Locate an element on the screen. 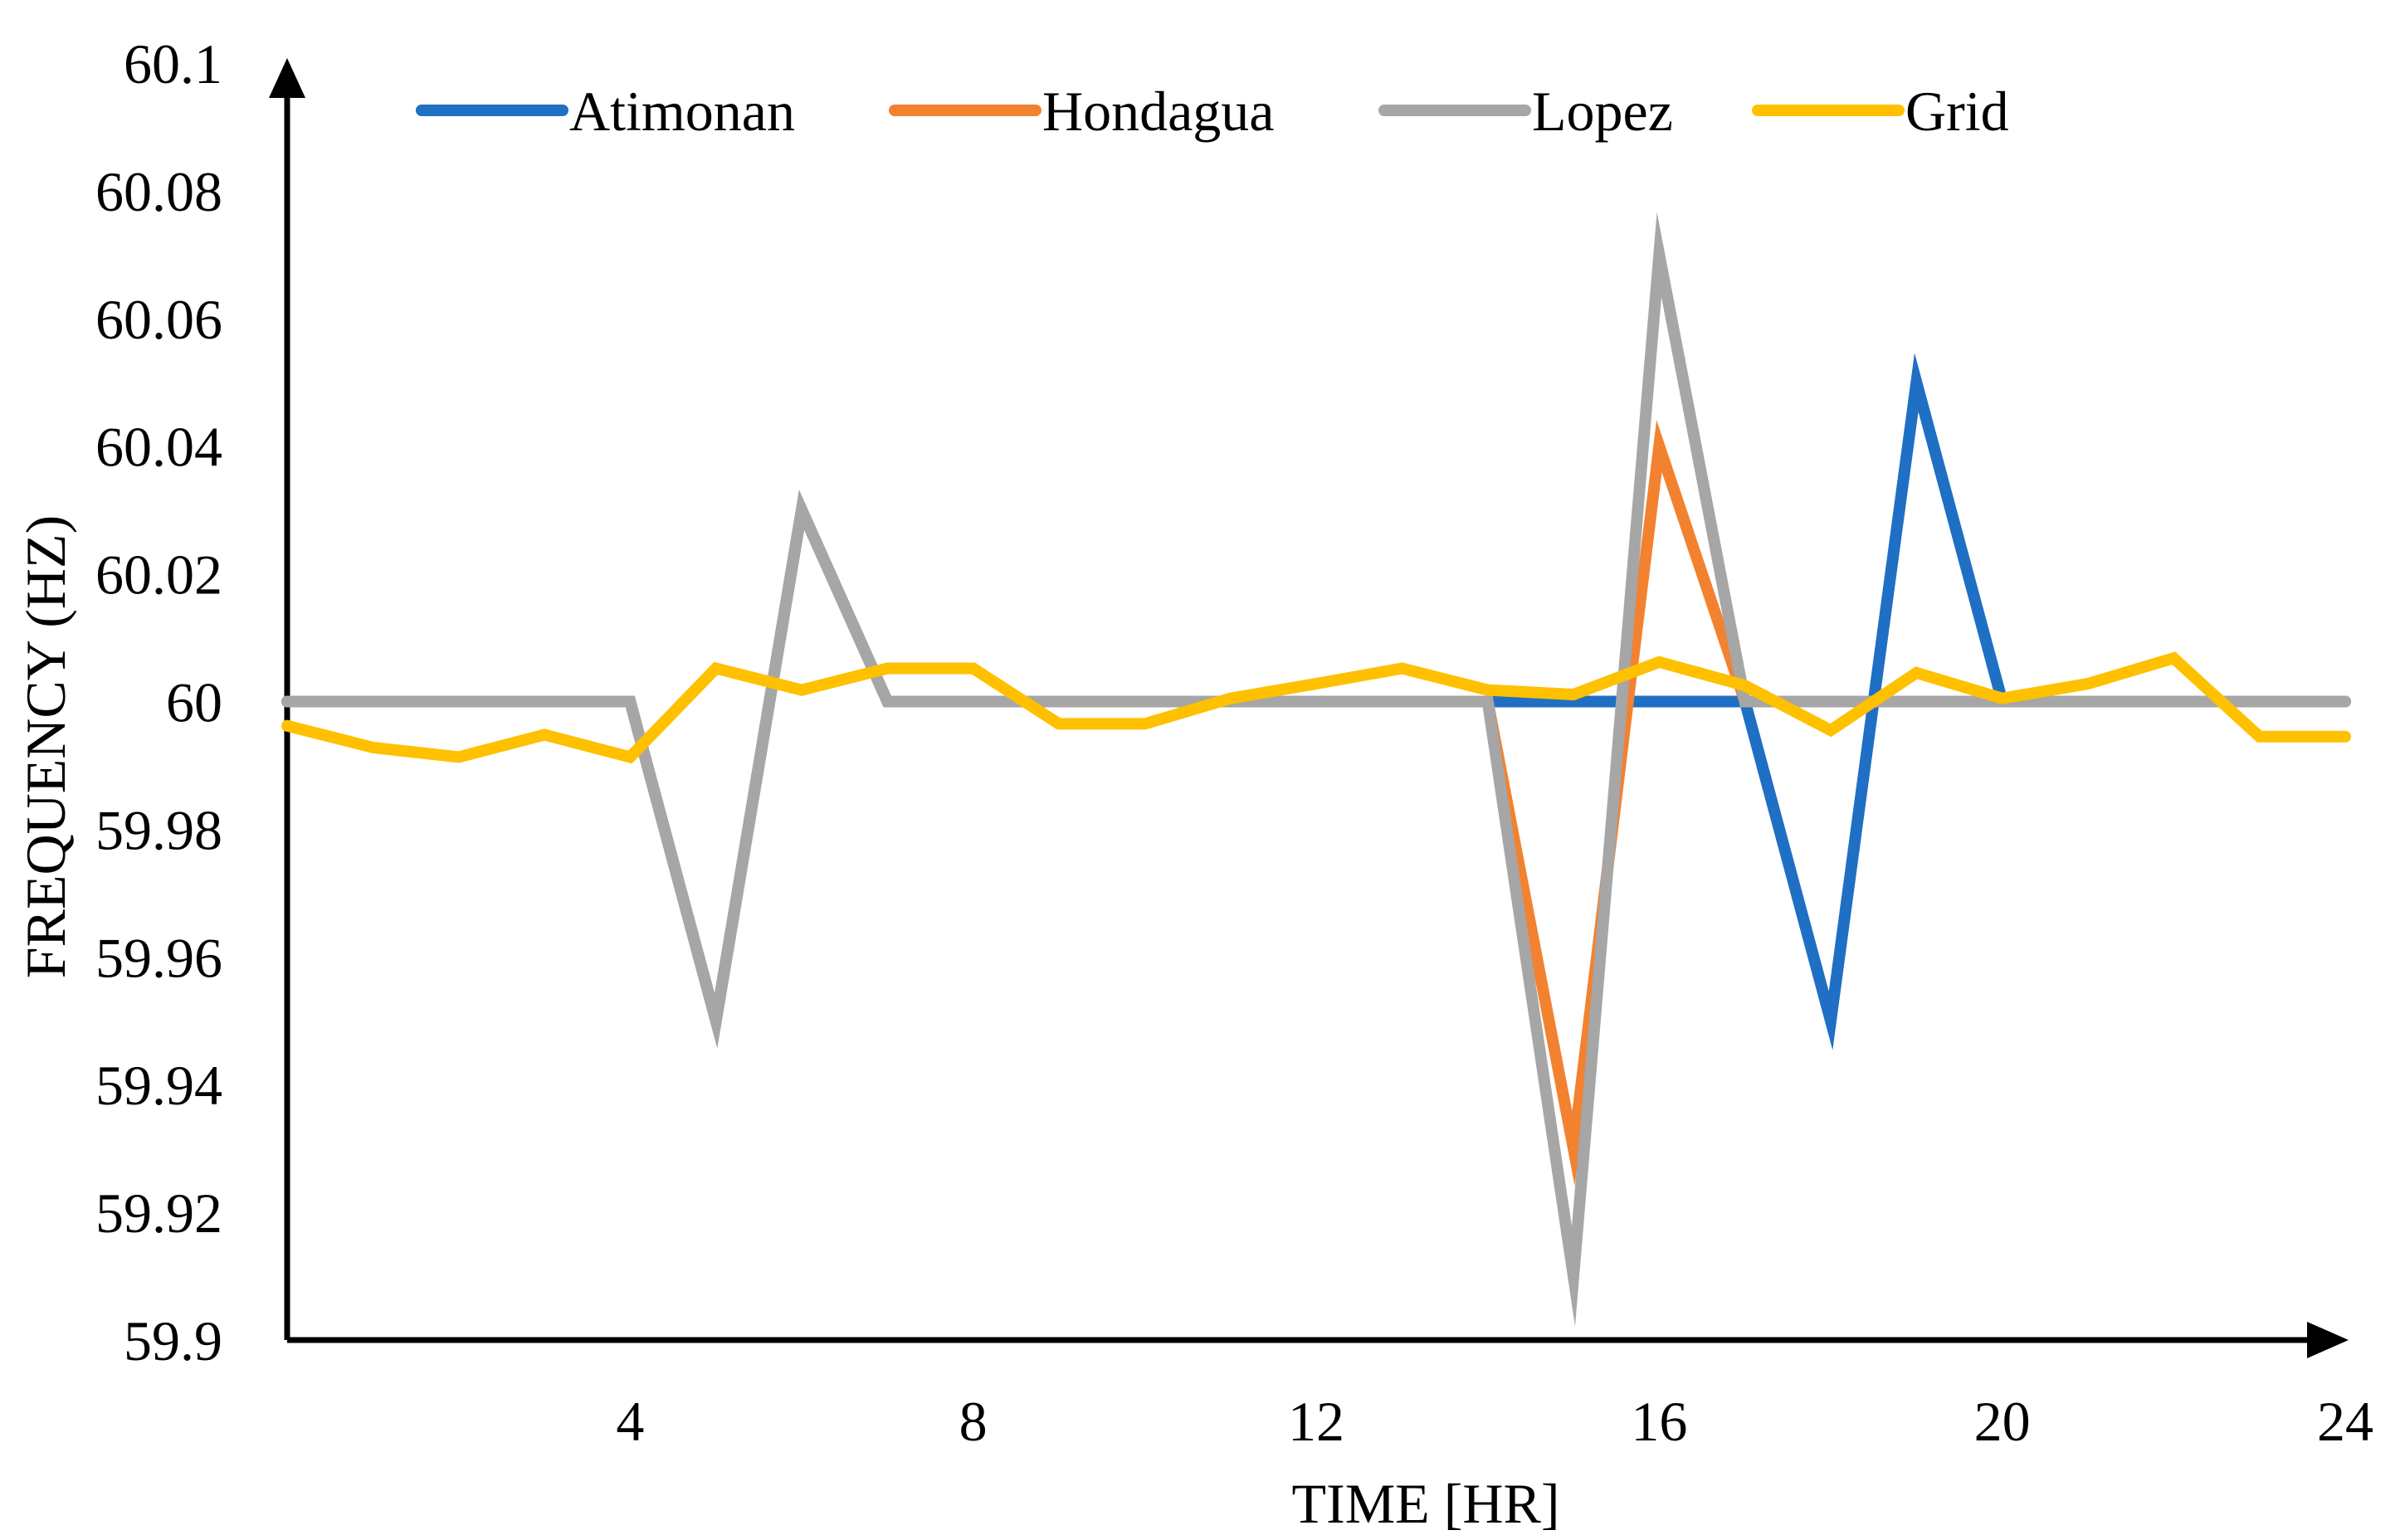  y-tick-label: 59.98 is located at coordinates (158, 829).